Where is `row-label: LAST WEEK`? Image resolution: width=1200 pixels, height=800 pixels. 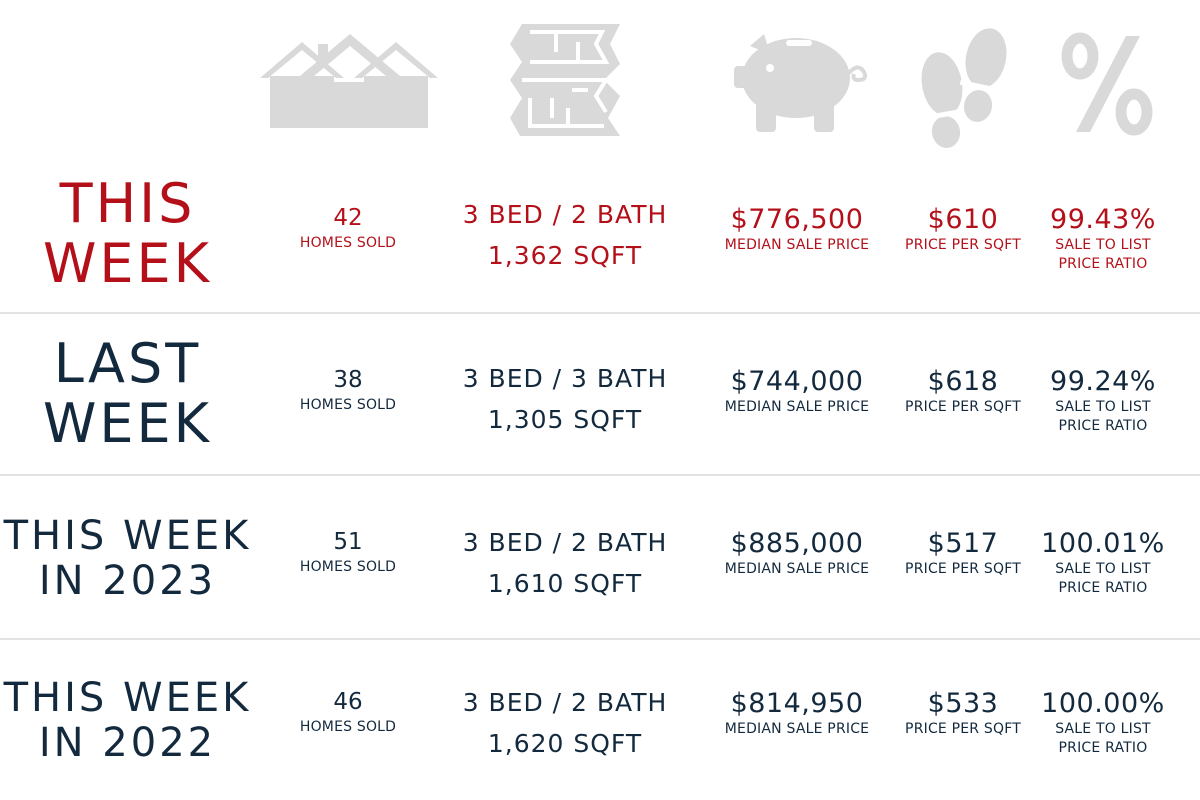
row-label: LAST WEEK is located at coordinates (127, 394).